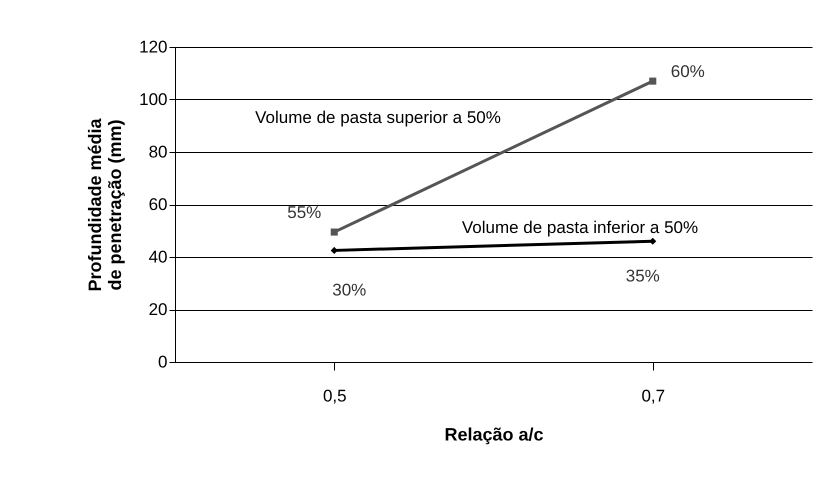  Describe the element at coordinates (653, 396) in the screenshot. I see `x-tick-label: 0,7` at that location.